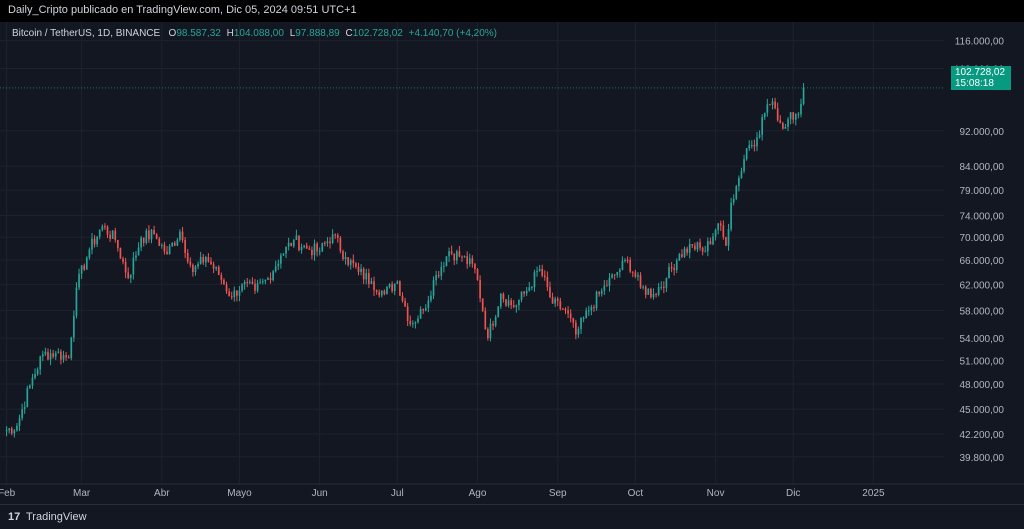 The width and height of the screenshot is (1024, 529). Describe the element at coordinates (558, 493) in the screenshot. I see `x-tick-label: Sep` at that location.